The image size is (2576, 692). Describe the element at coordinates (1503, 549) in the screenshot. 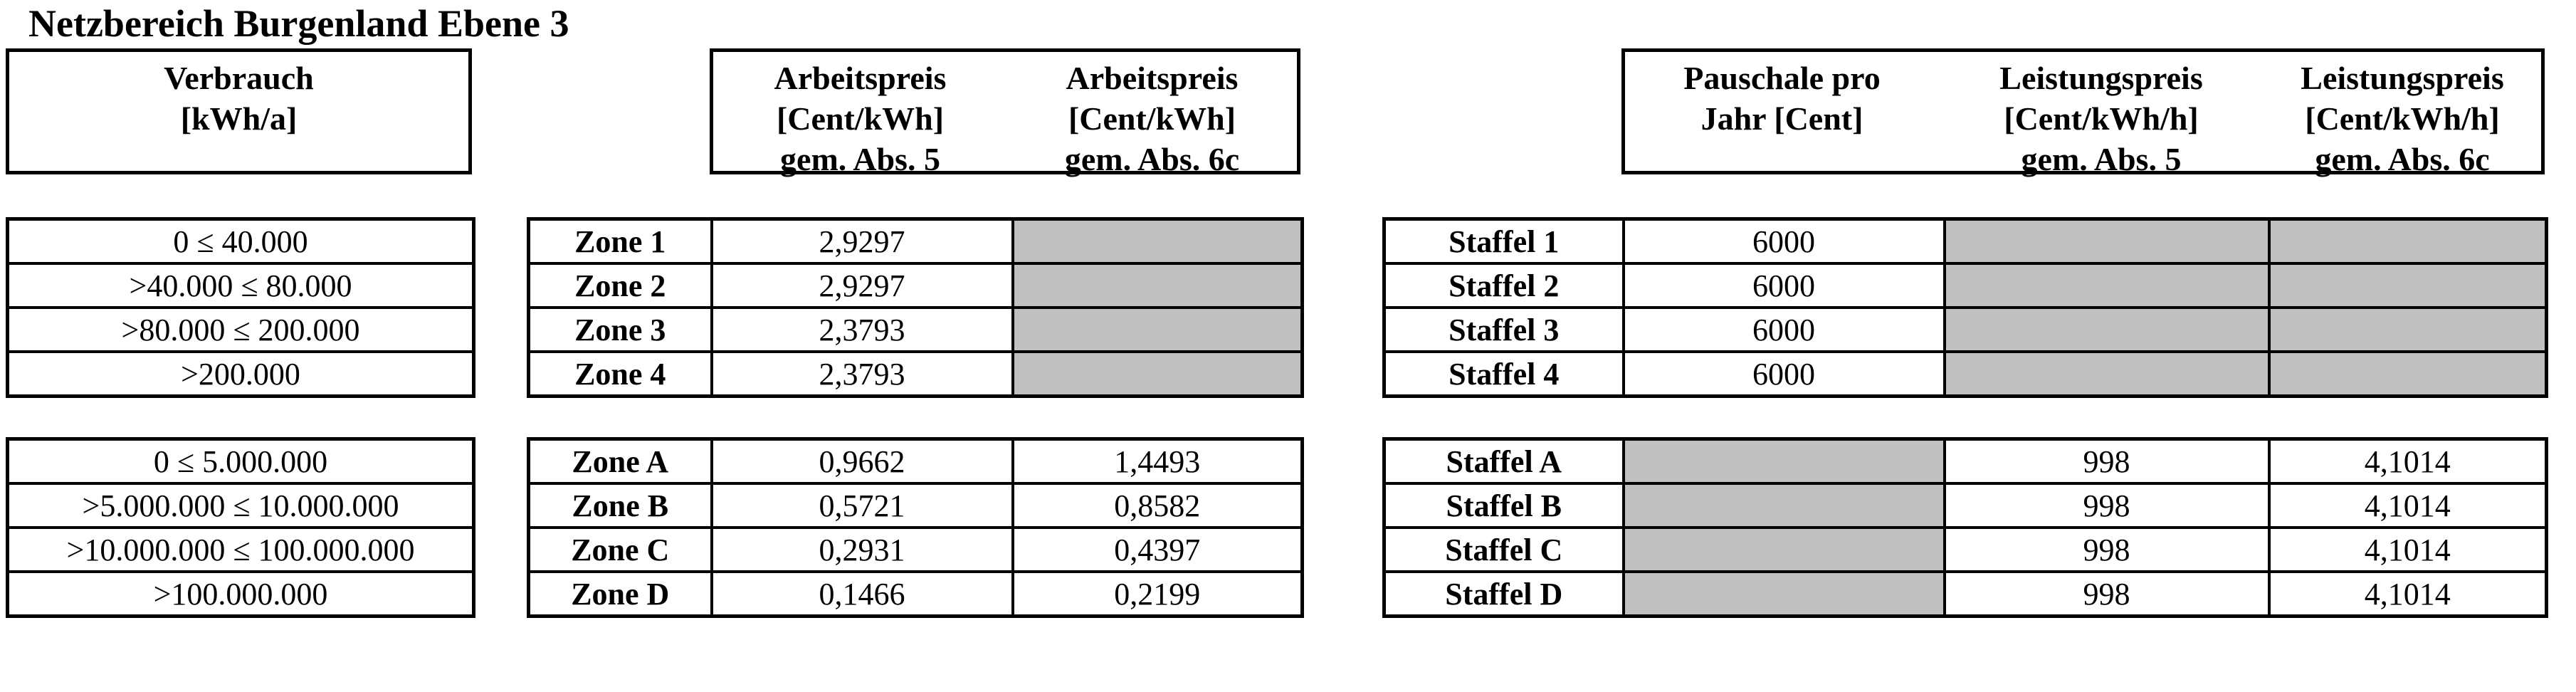

I see `staffel-label: Staffel C` at that location.